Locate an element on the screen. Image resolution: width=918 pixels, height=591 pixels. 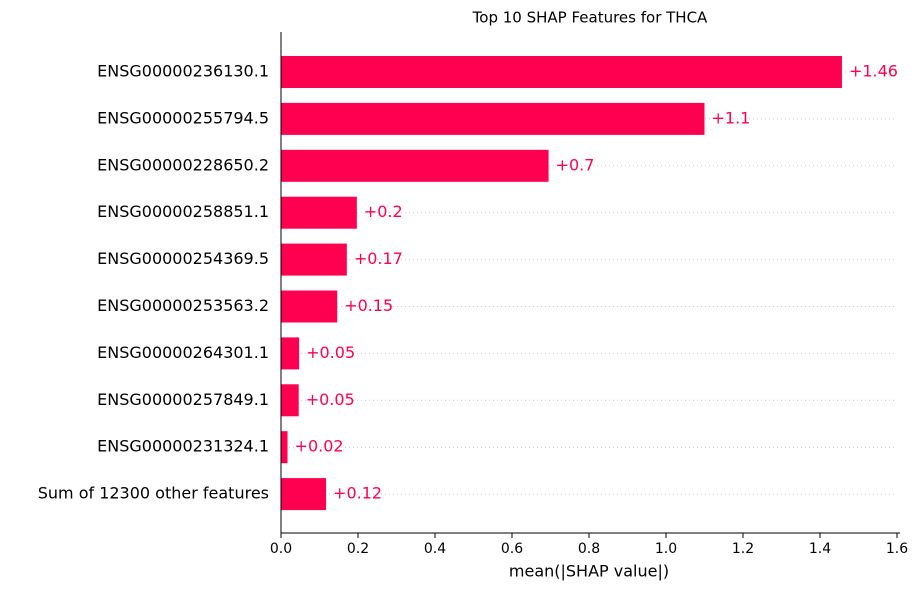
value-label: +0.7 is located at coordinates (575, 164).